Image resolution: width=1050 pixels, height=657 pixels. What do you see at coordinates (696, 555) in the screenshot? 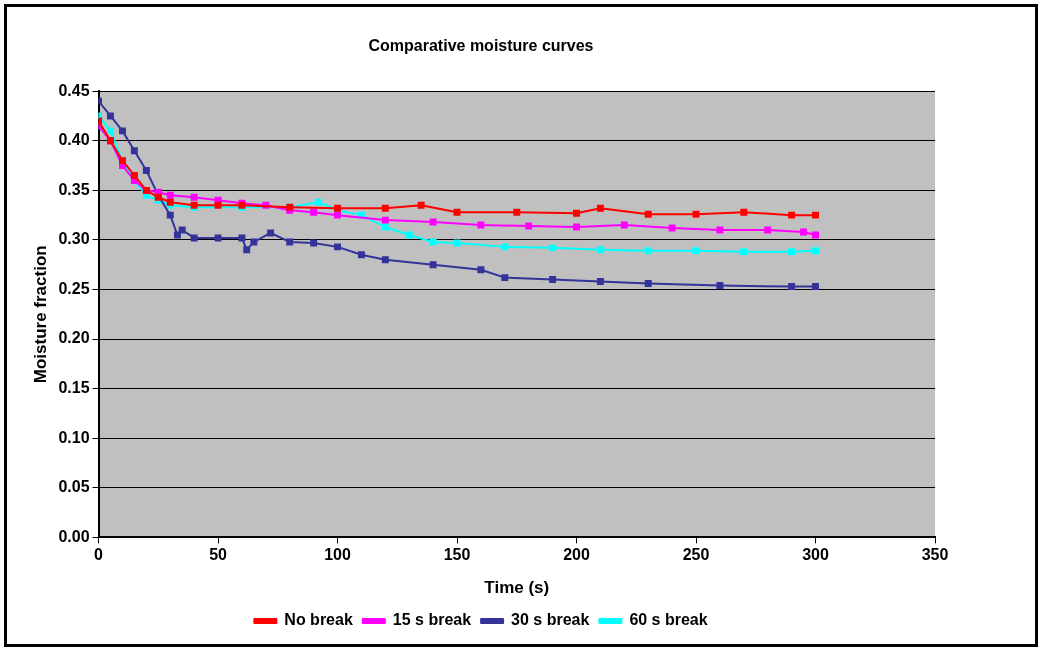
I see `x-tick-label: 250` at bounding box center [696, 555].